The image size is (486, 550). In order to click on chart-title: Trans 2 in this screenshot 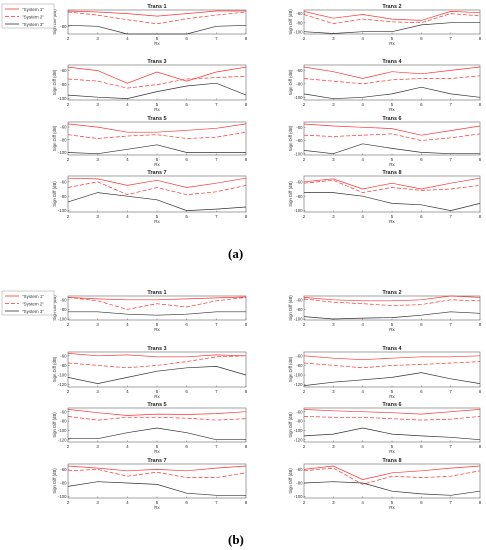, I will do `click(391, 293)`.